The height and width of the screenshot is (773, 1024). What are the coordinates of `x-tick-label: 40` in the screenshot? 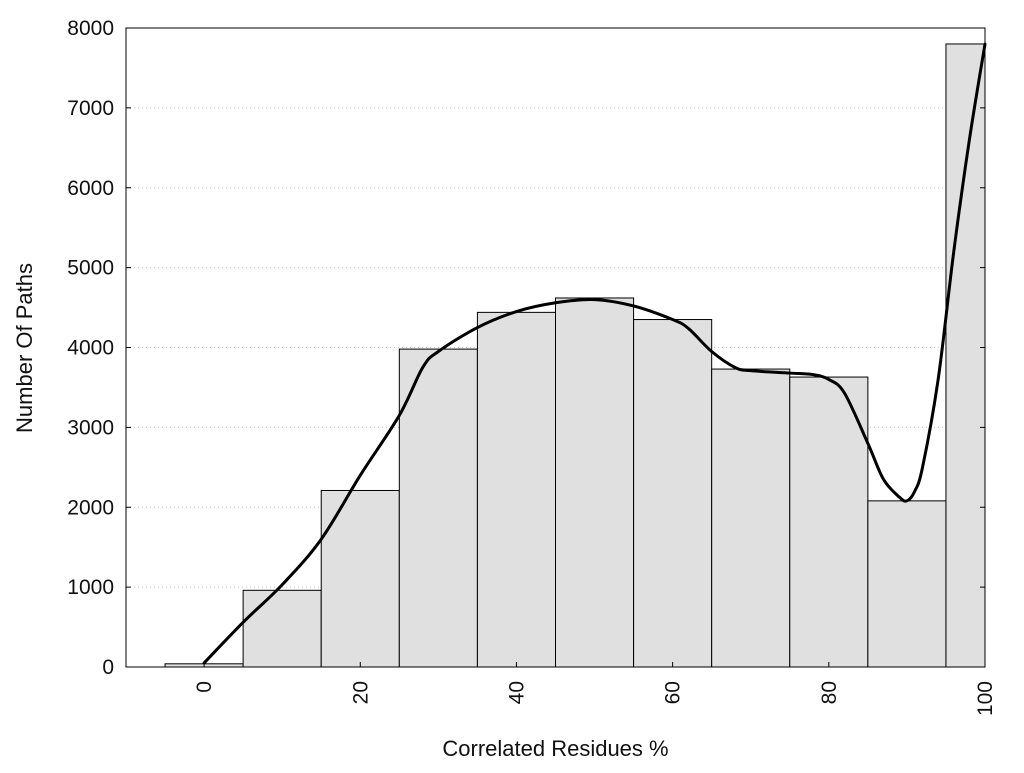 It's located at (516, 692).